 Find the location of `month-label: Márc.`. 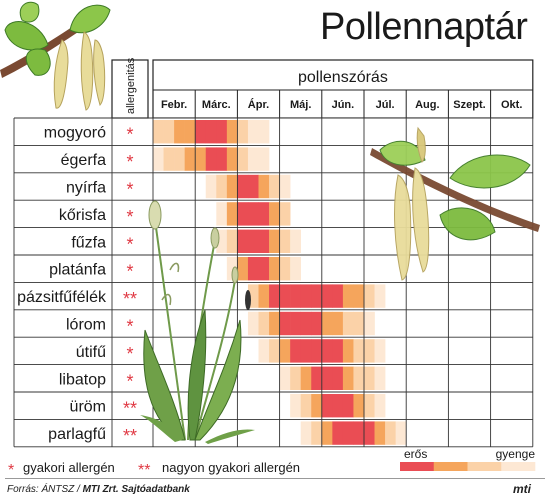

month-label: Márc. is located at coordinates (216, 105).